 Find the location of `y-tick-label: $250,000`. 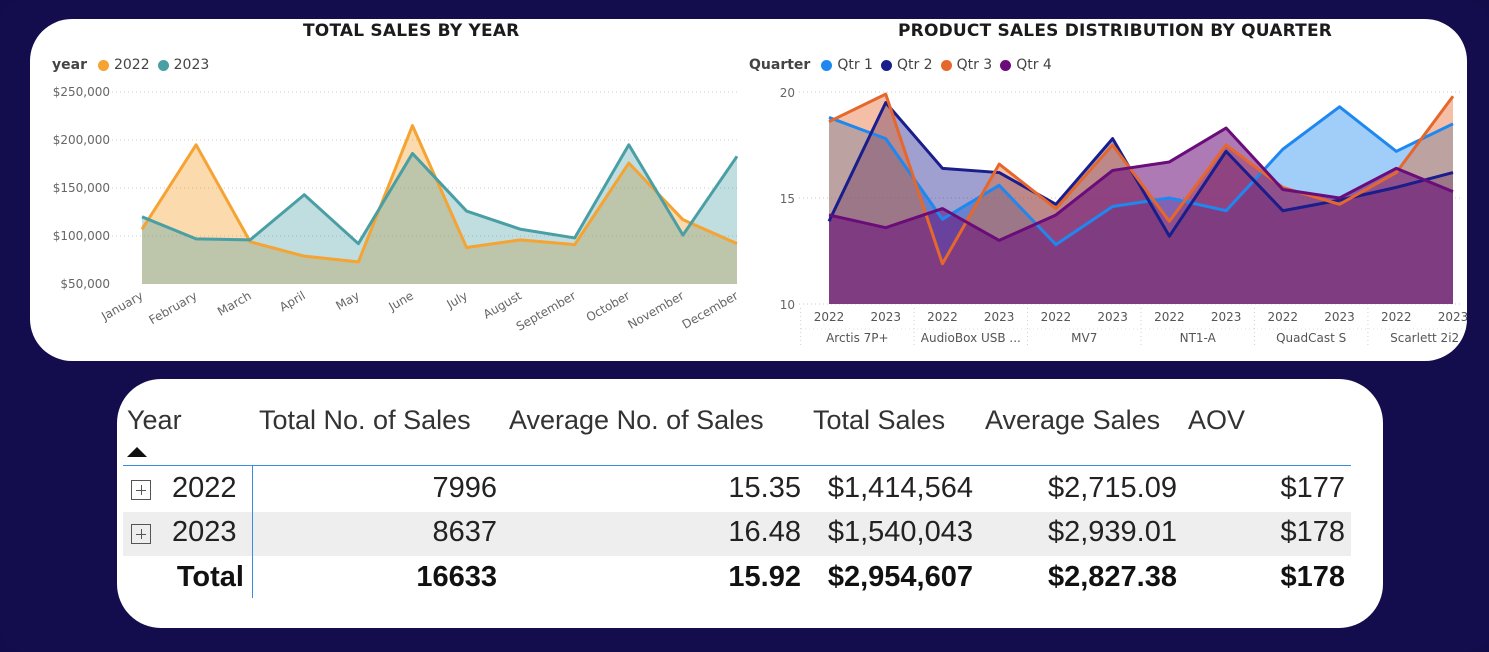

y-tick-label: $250,000 is located at coordinates (81, 92).